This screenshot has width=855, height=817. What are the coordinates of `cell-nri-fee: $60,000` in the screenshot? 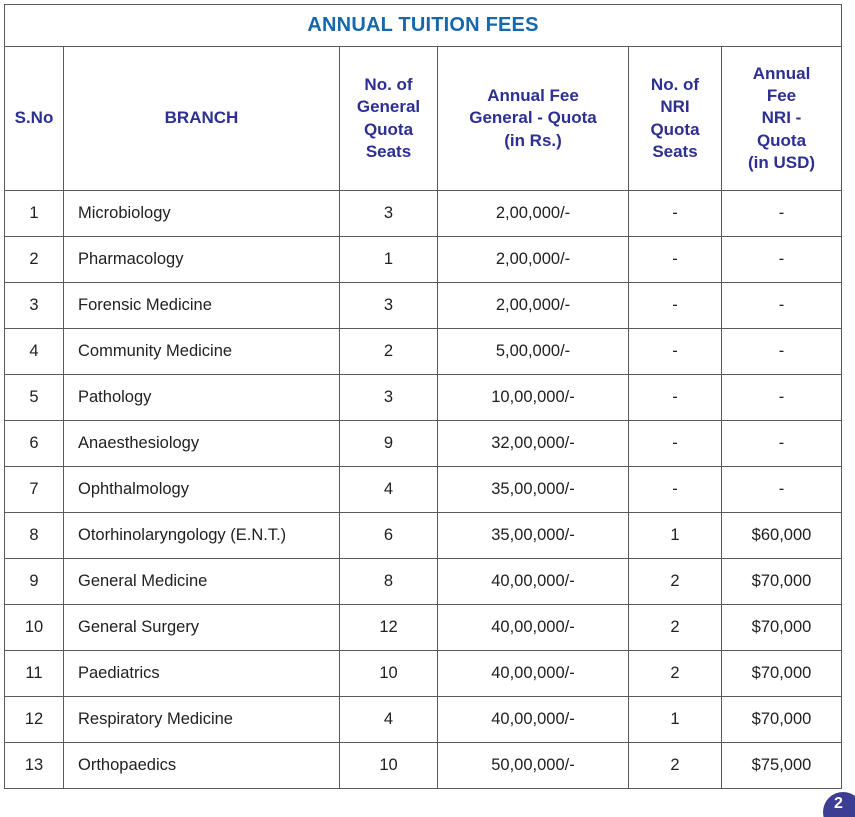 It's located at (781, 535).